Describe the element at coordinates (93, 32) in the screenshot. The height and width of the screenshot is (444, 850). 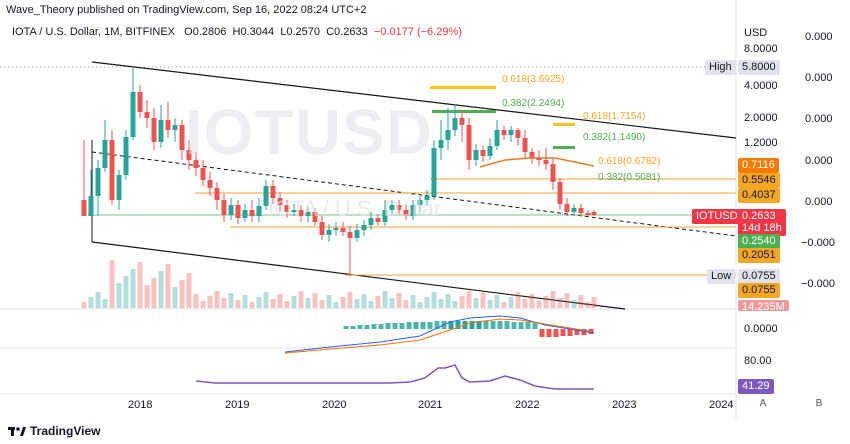
I see `symbol-name: IOTA / U.S. Dollar, 1M, BITFINEX` at that location.